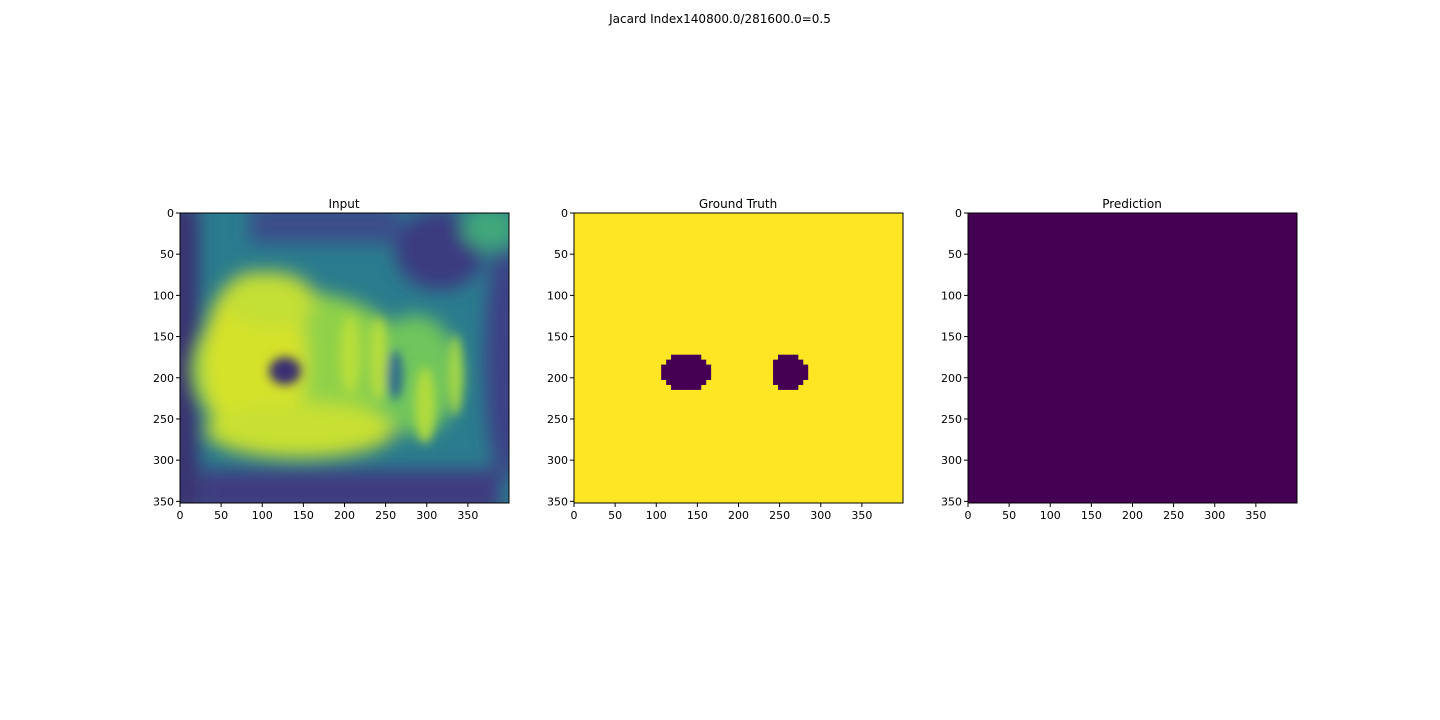 The width and height of the screenshot is (1440, 720). Describe the element at coordinates (1050, 515) in the screenshot. I see `x-tick-label: 100` at that location.